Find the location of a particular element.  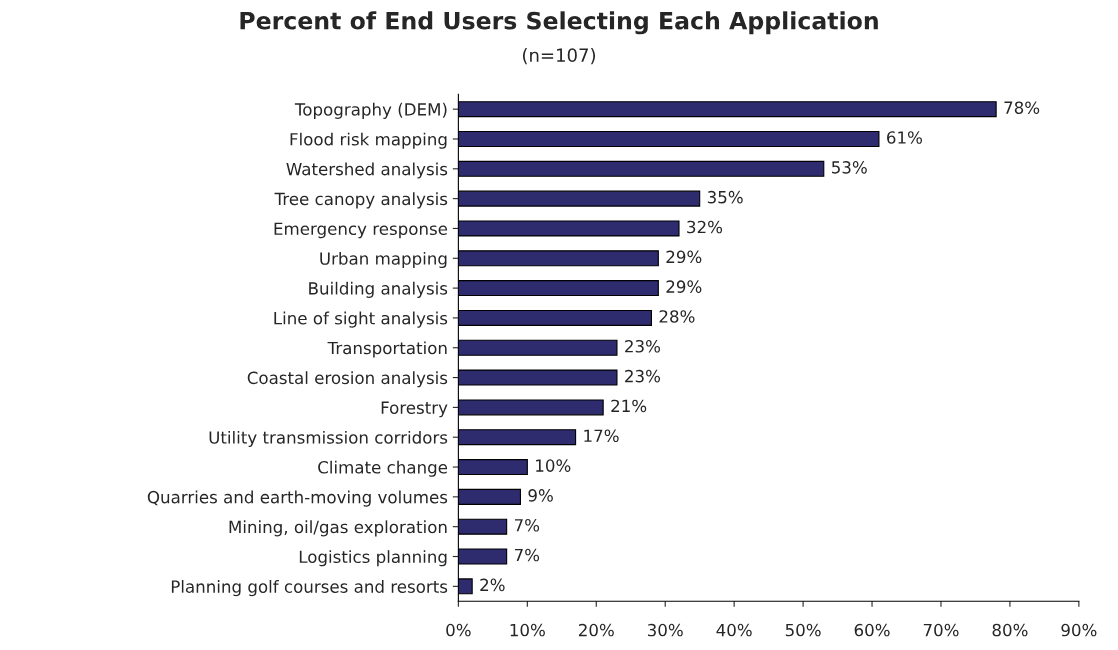

x-tick-label: 70% is located at coordinates (941, 630).